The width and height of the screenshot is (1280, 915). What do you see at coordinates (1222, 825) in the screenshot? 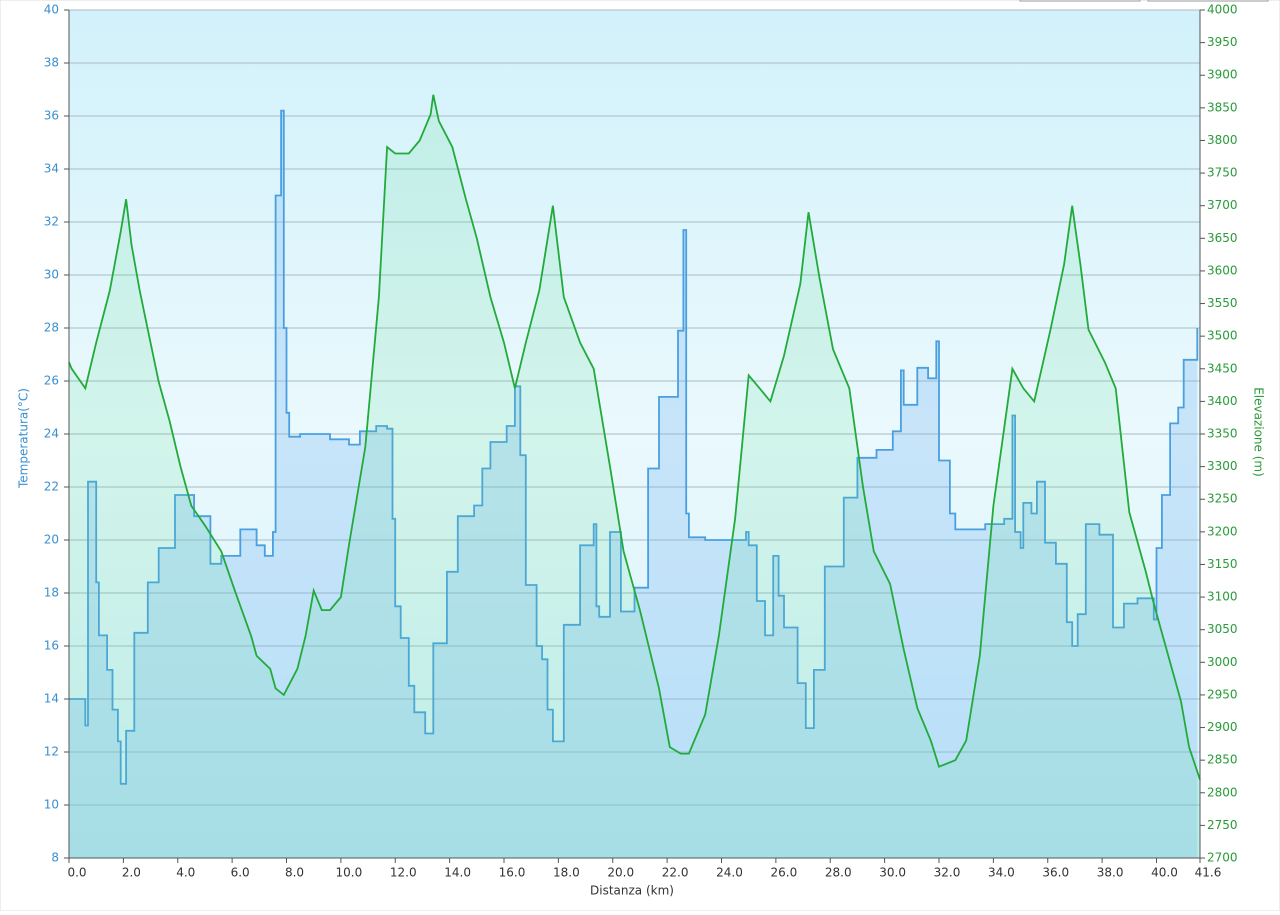
I see `y2-tick-label: 2750` at bounding box center [1222, 825].